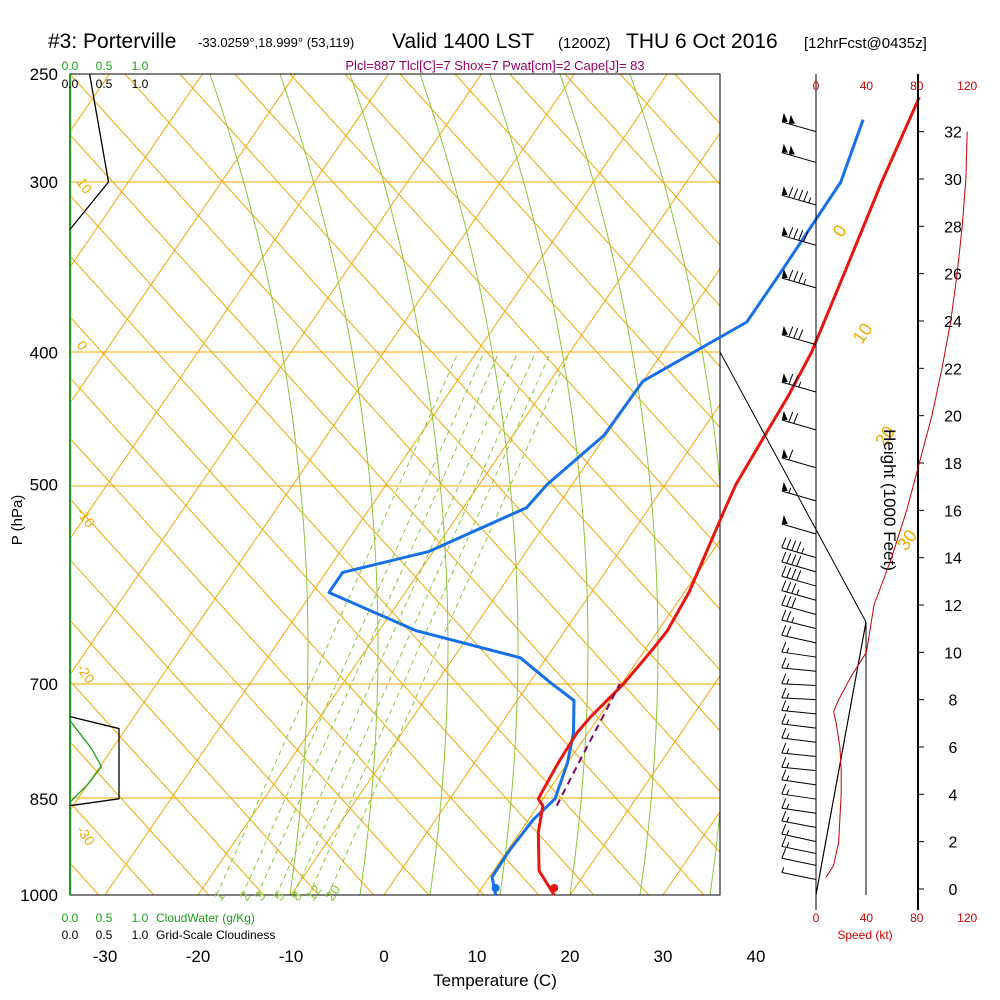  Describe the element at coordinates (793, 623) in the screenshot. I see `wind-panel-outline` at that location.